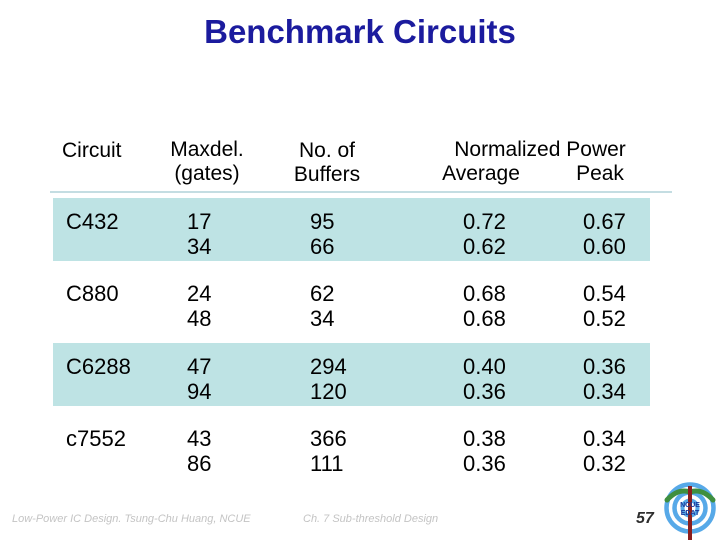  What do you see at coordinates (690, 505) in the screenshot?
I see `logo-text-line1: NCUE` at bounding box center [690, 505].